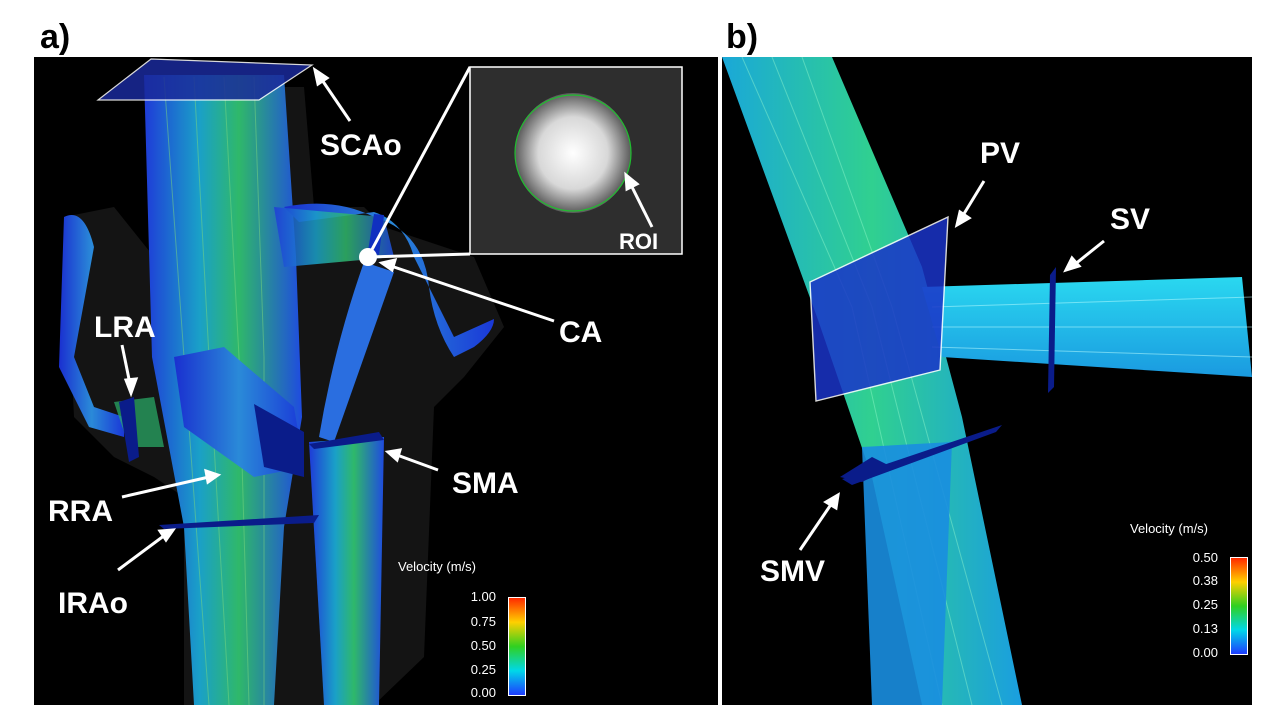  Describe the element at coordinates (1205, 628) in the screenshot. I see `legend-b-tick: 0.13` at that location.